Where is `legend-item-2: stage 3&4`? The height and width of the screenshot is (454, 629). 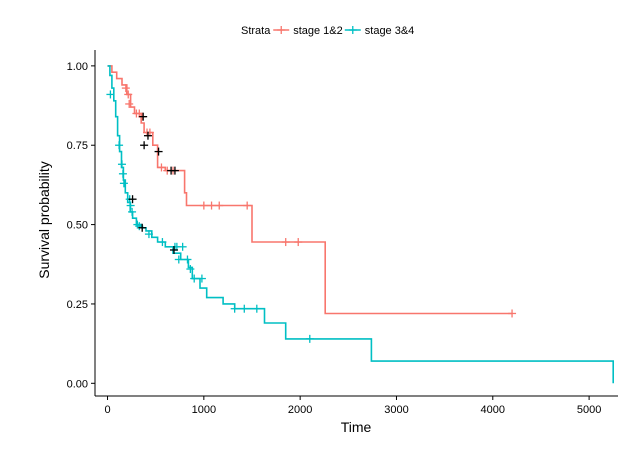
legend-item-2: stage 3&4 is located at coordinates (379, 31).